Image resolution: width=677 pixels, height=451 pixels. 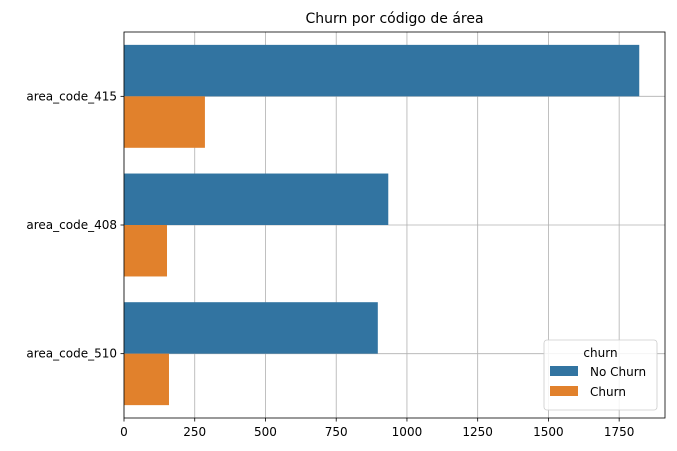 What do you see at coordinates (618, 372) in the screenshot?
I see `legend-entry: No Churn` at bounding box center [618, 372].